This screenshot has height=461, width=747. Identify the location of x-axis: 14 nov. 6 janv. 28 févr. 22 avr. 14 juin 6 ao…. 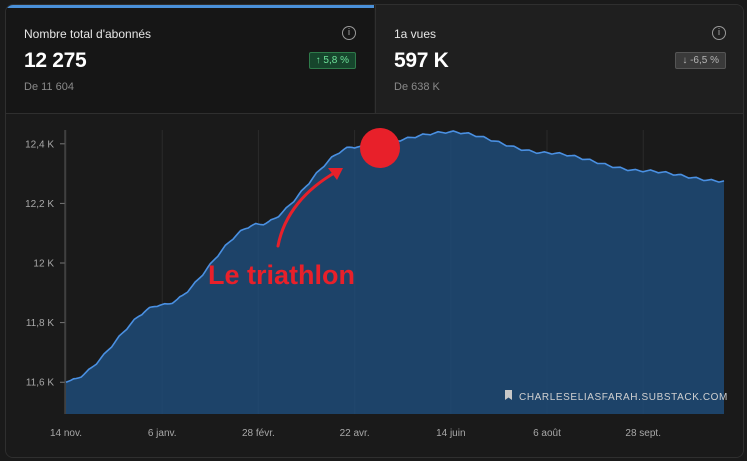
(355, 433).